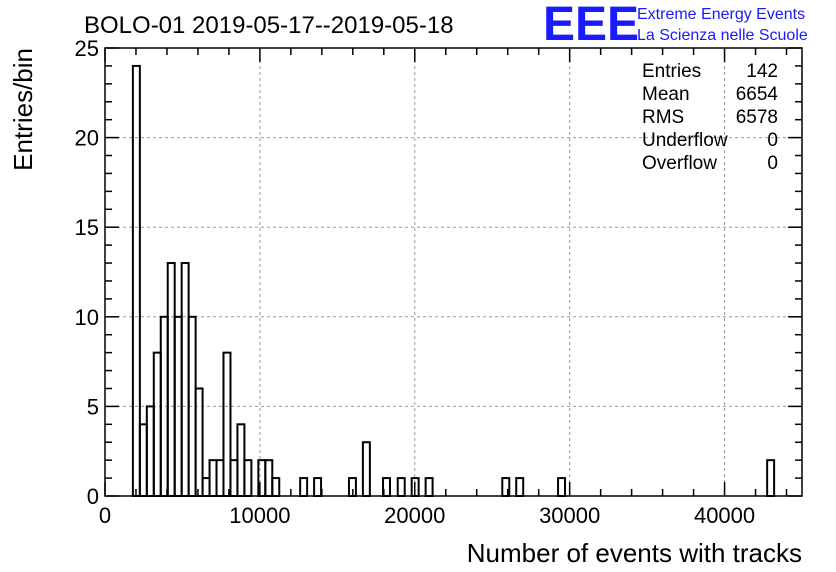 The width and height of the screenshot is (836, 572). I want to click on y-tick-label: 5, so click(93, 406).